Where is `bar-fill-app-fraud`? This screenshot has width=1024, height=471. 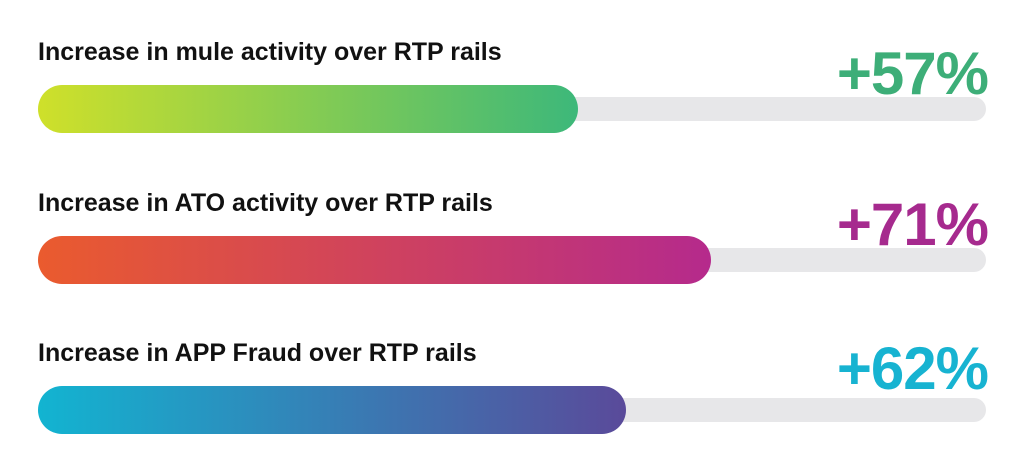
bar-fill-app-fraud is located at coordinates (332, 410).